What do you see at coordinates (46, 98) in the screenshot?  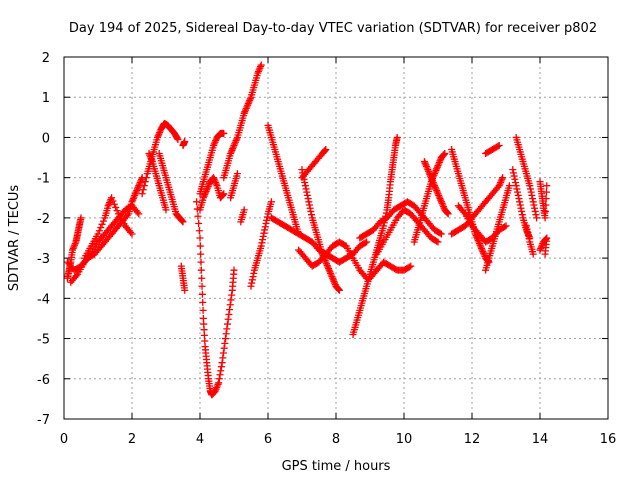 I see `y-tick-label: 1` at bounding box center [46, 98].